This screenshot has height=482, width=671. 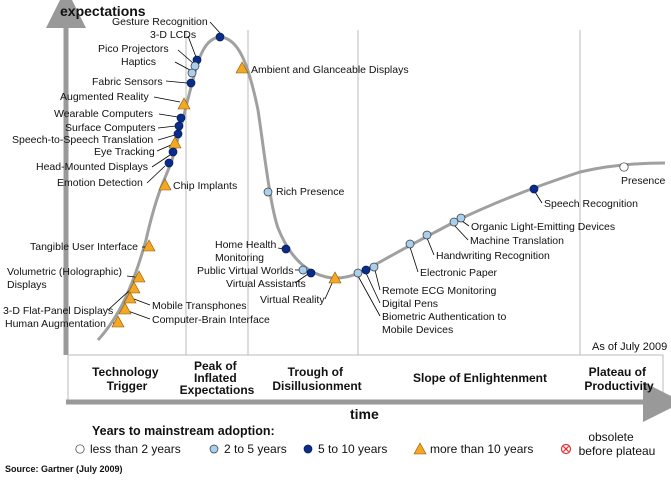 What do you see at coordinates (444, 317) in the screenshot?
I see `tech-label-line: Biometric Authentication to` at bounding box center [444, 317].